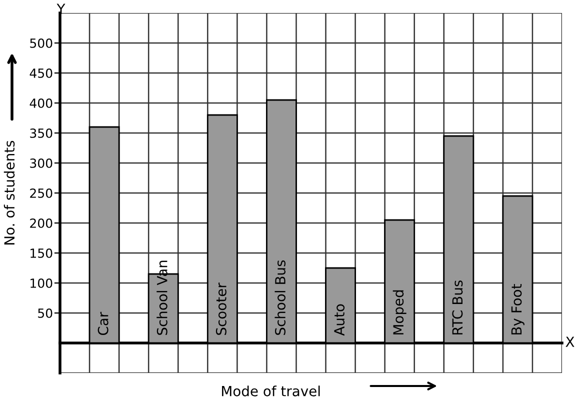  I want to click on x-tick-label: School Van, so click(162, 297).